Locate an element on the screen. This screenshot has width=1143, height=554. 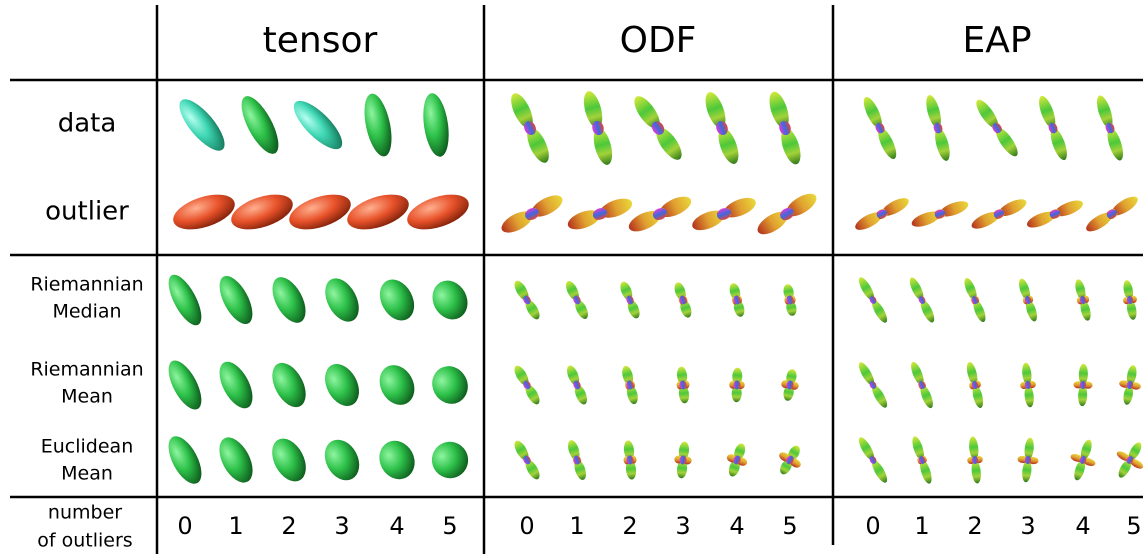
column-header: tensor is located at coordinates (320, 40).